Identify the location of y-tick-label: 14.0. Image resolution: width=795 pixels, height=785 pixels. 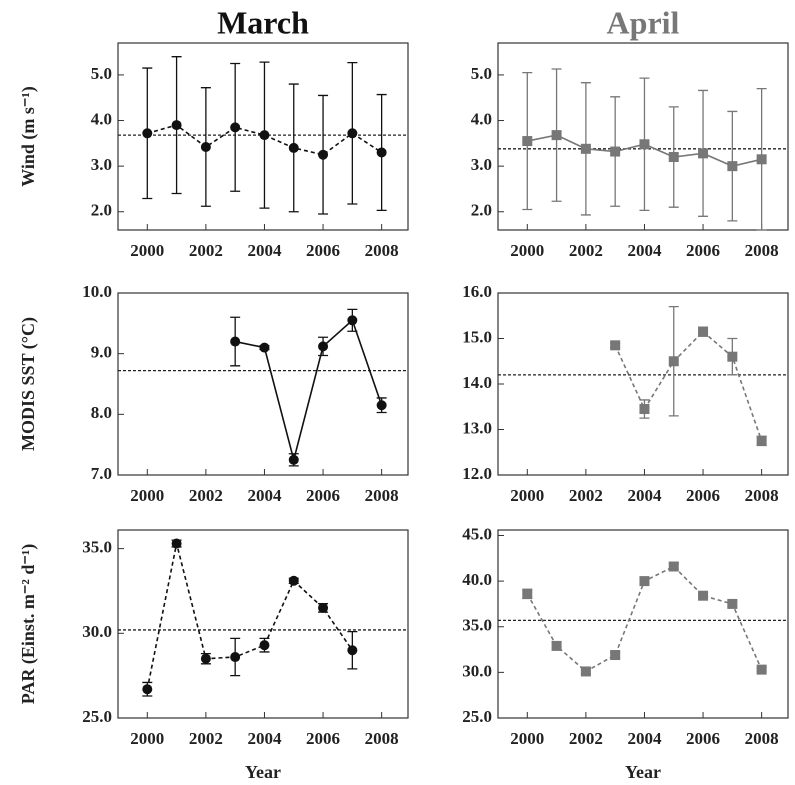
(477, 382).